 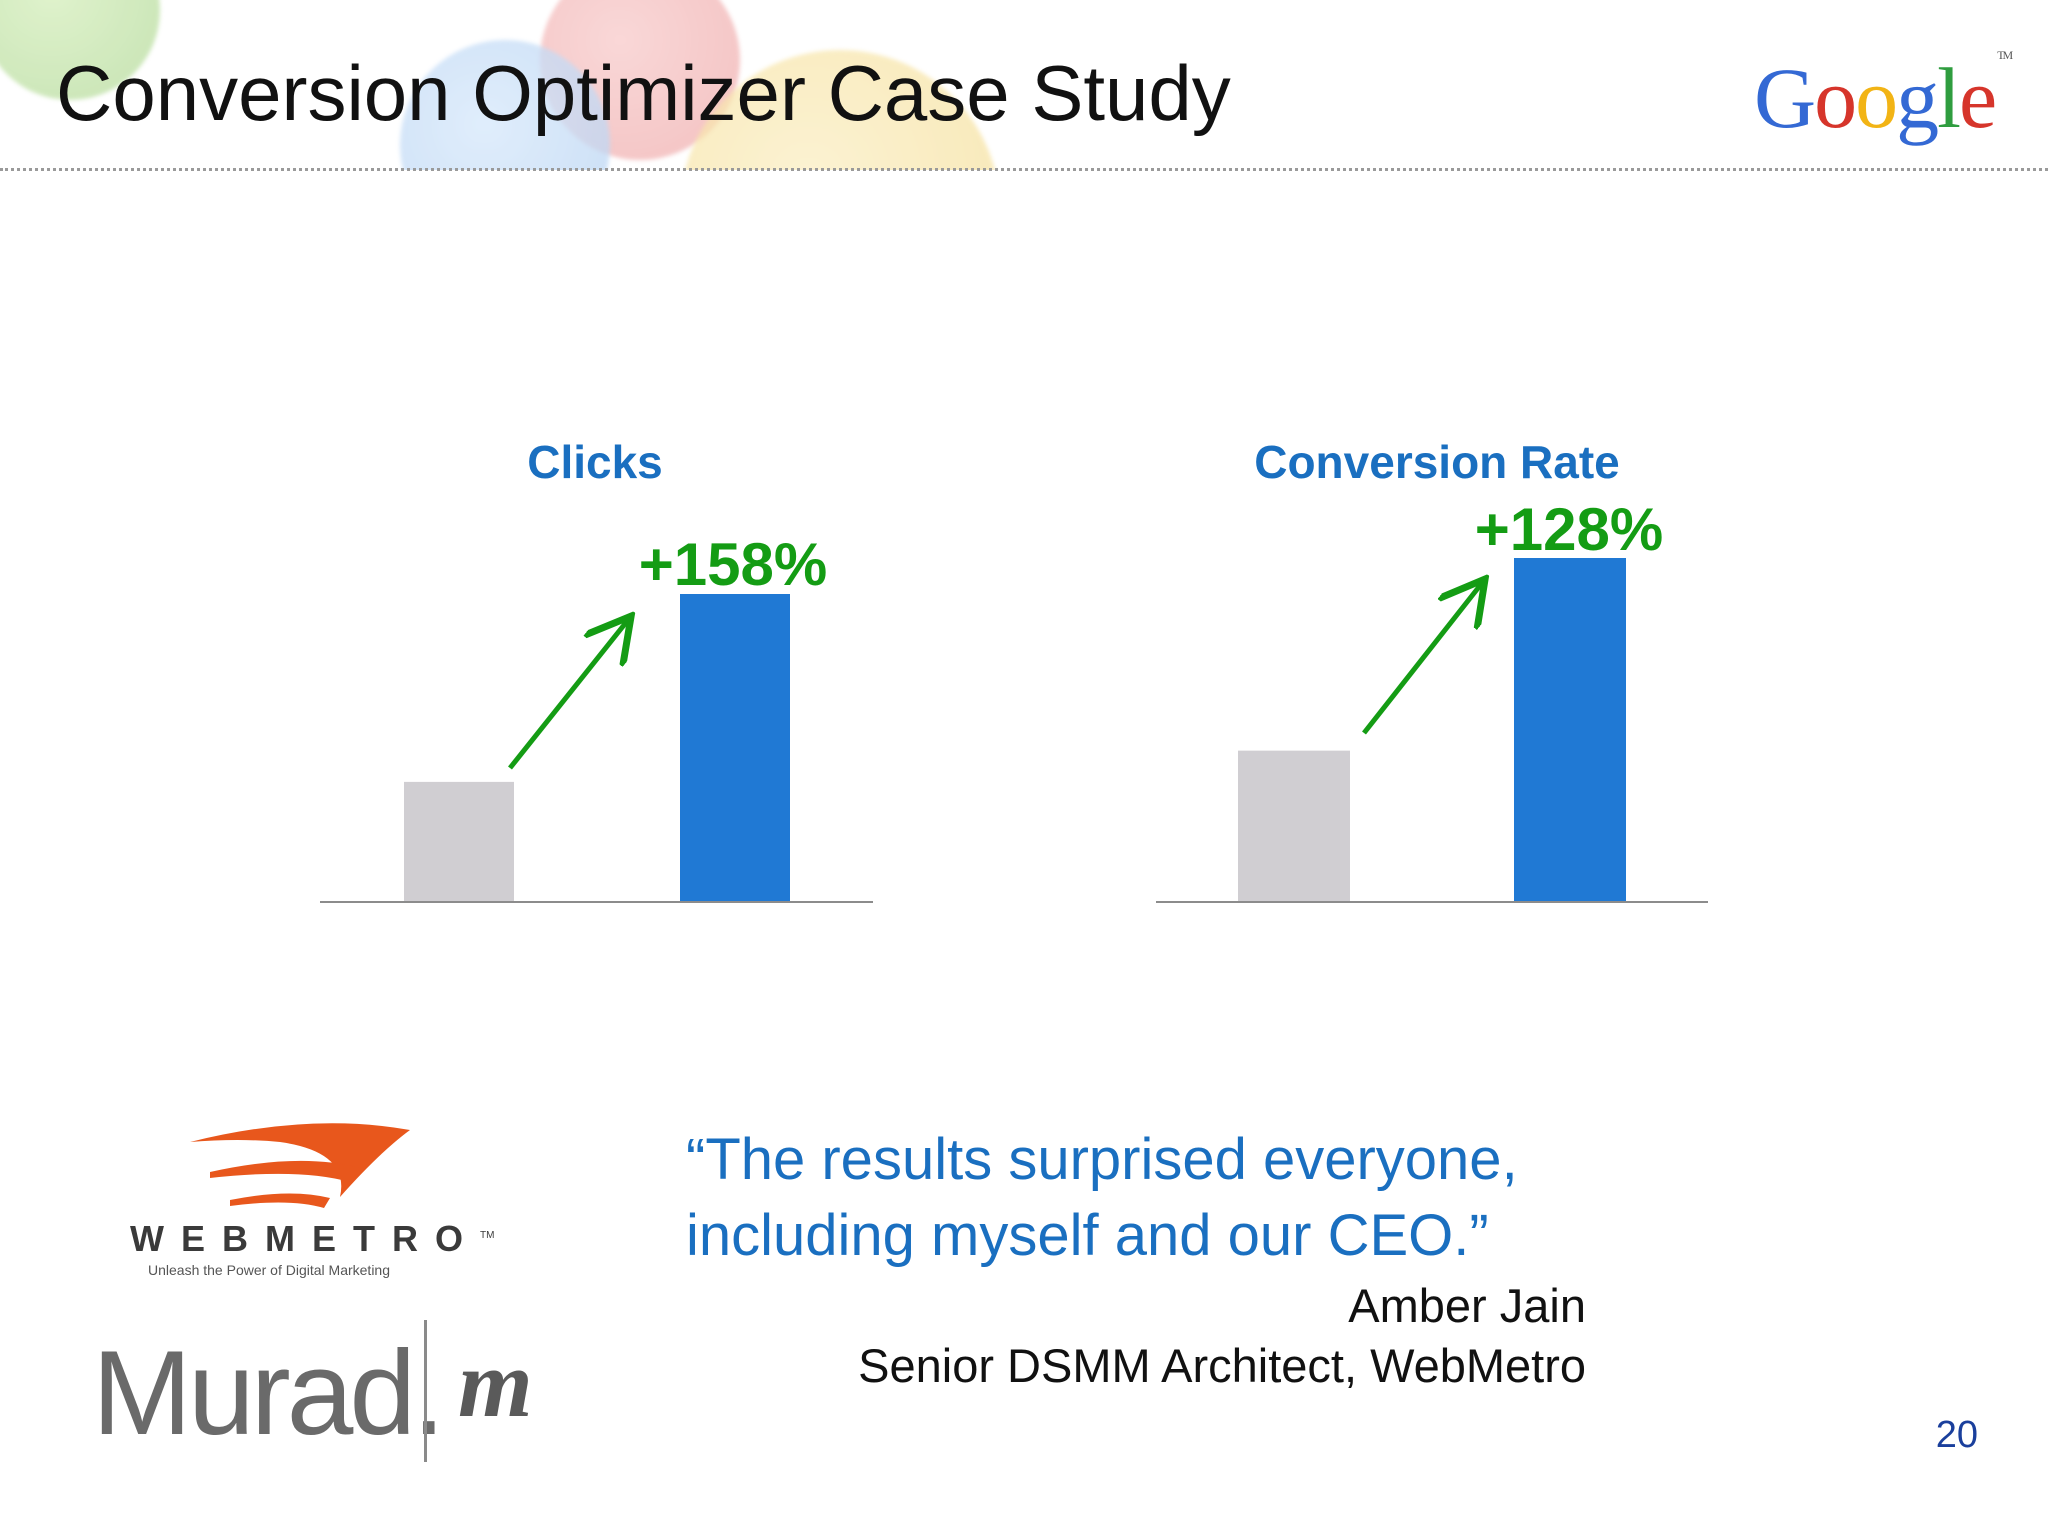 What do you see at coordinates (1222, 1365) in the screenshot?
I see `quote-author-role: Senior DSMM Architect, WebMetro` at bounding box center [1222, 1365].